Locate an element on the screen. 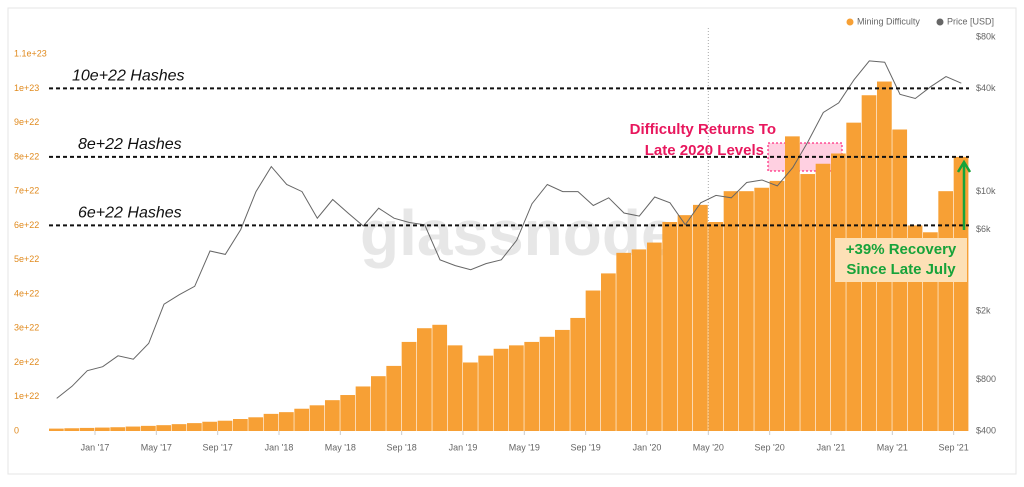 This screenshot has width=1024, height=487. y-tick-label: 1e+22 is located at coordinates (26, 396).